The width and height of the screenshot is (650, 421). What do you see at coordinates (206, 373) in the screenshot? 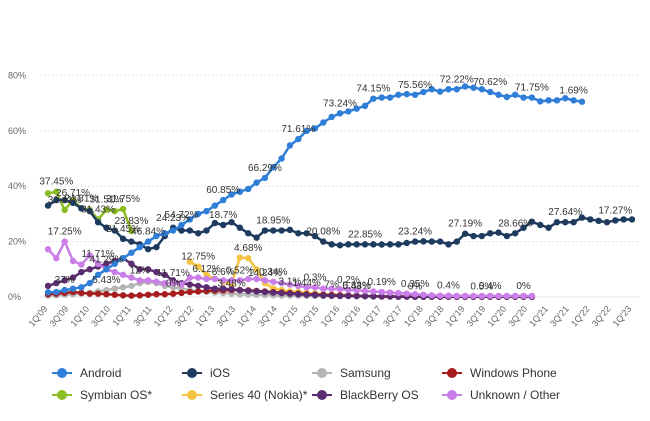
I see `legend-item-ios: iOS` at bounding box center [206, 373].